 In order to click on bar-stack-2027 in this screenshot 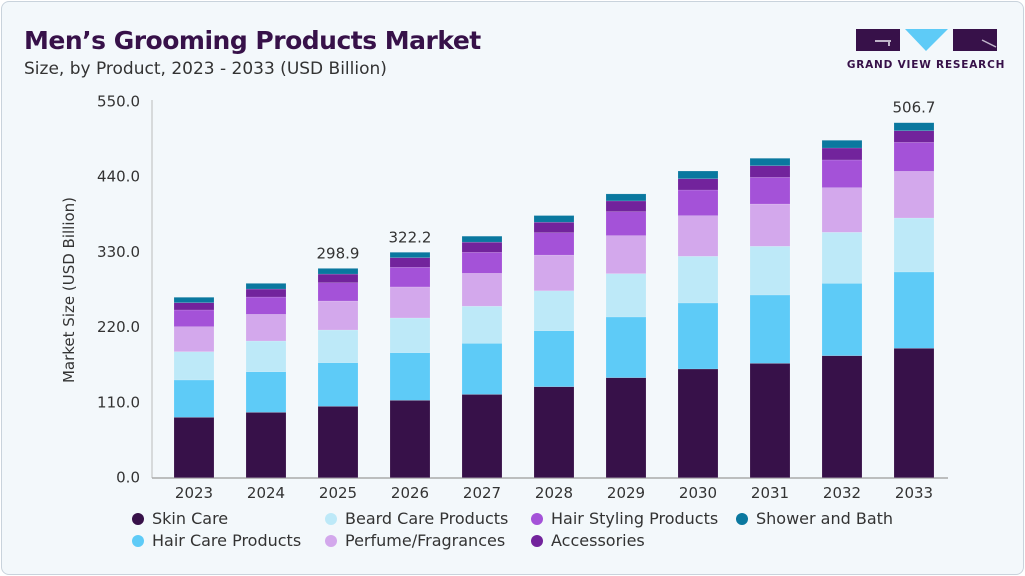, I will do `click(482, 356)`.